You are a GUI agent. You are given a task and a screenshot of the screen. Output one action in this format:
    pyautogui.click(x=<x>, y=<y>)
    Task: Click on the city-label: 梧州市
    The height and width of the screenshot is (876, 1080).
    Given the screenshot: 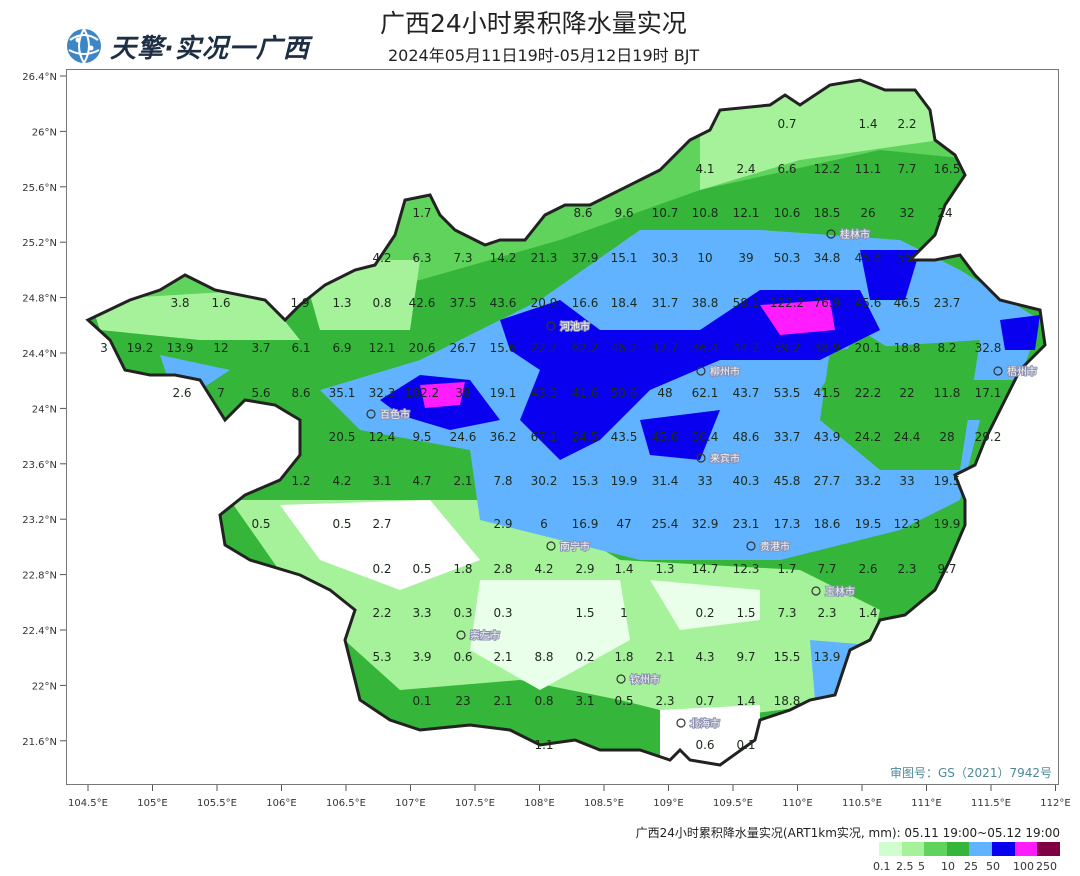 What is the action you would take?
    pyautogui.click(x=1022, y=371)
    